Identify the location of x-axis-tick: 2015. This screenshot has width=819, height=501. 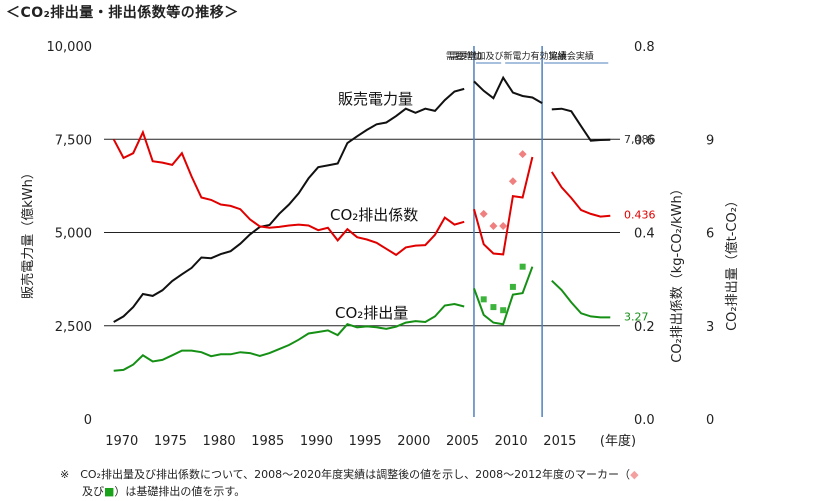
(559, 441).